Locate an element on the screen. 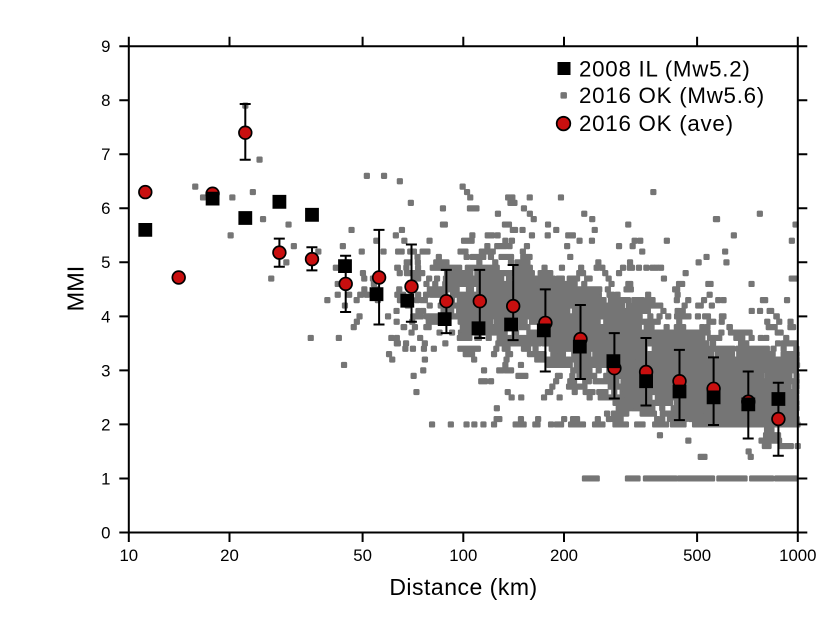 Image resolution: width=833 pixels, height=639 pixels. svg-text: 3 is located at coordinates (105, 370).